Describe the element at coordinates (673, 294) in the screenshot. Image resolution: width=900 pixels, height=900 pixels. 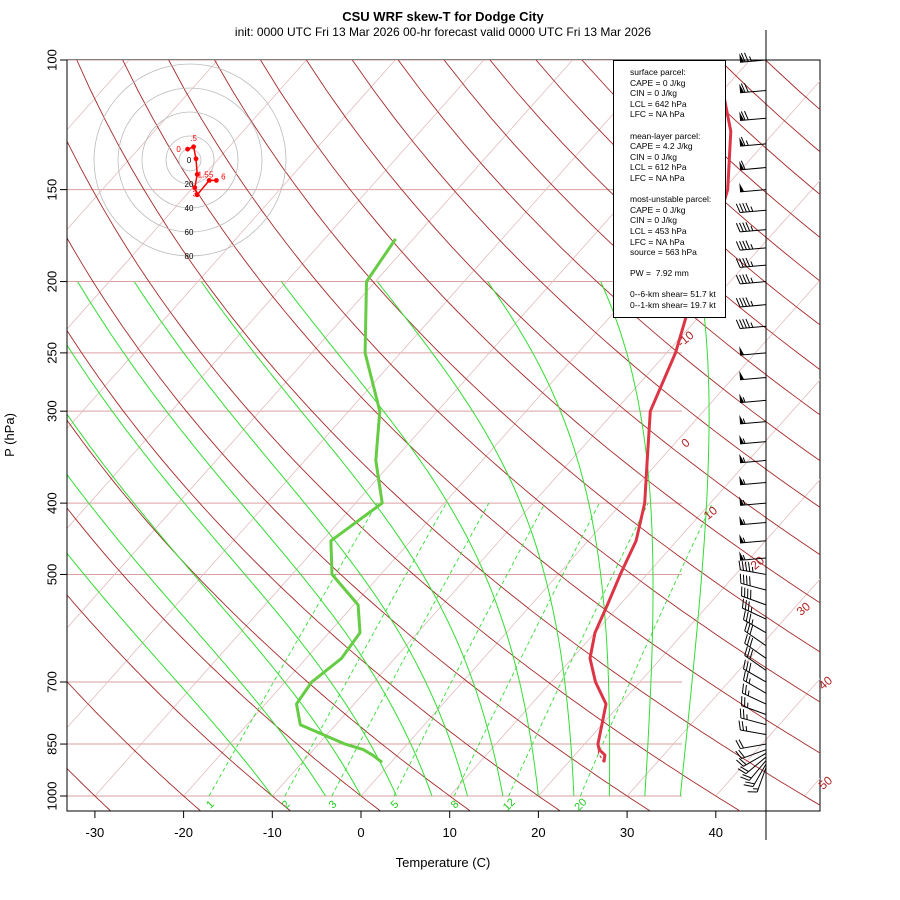
I see `shear-0-6km: 0--6-km shear= 51.7 kt` at that location.